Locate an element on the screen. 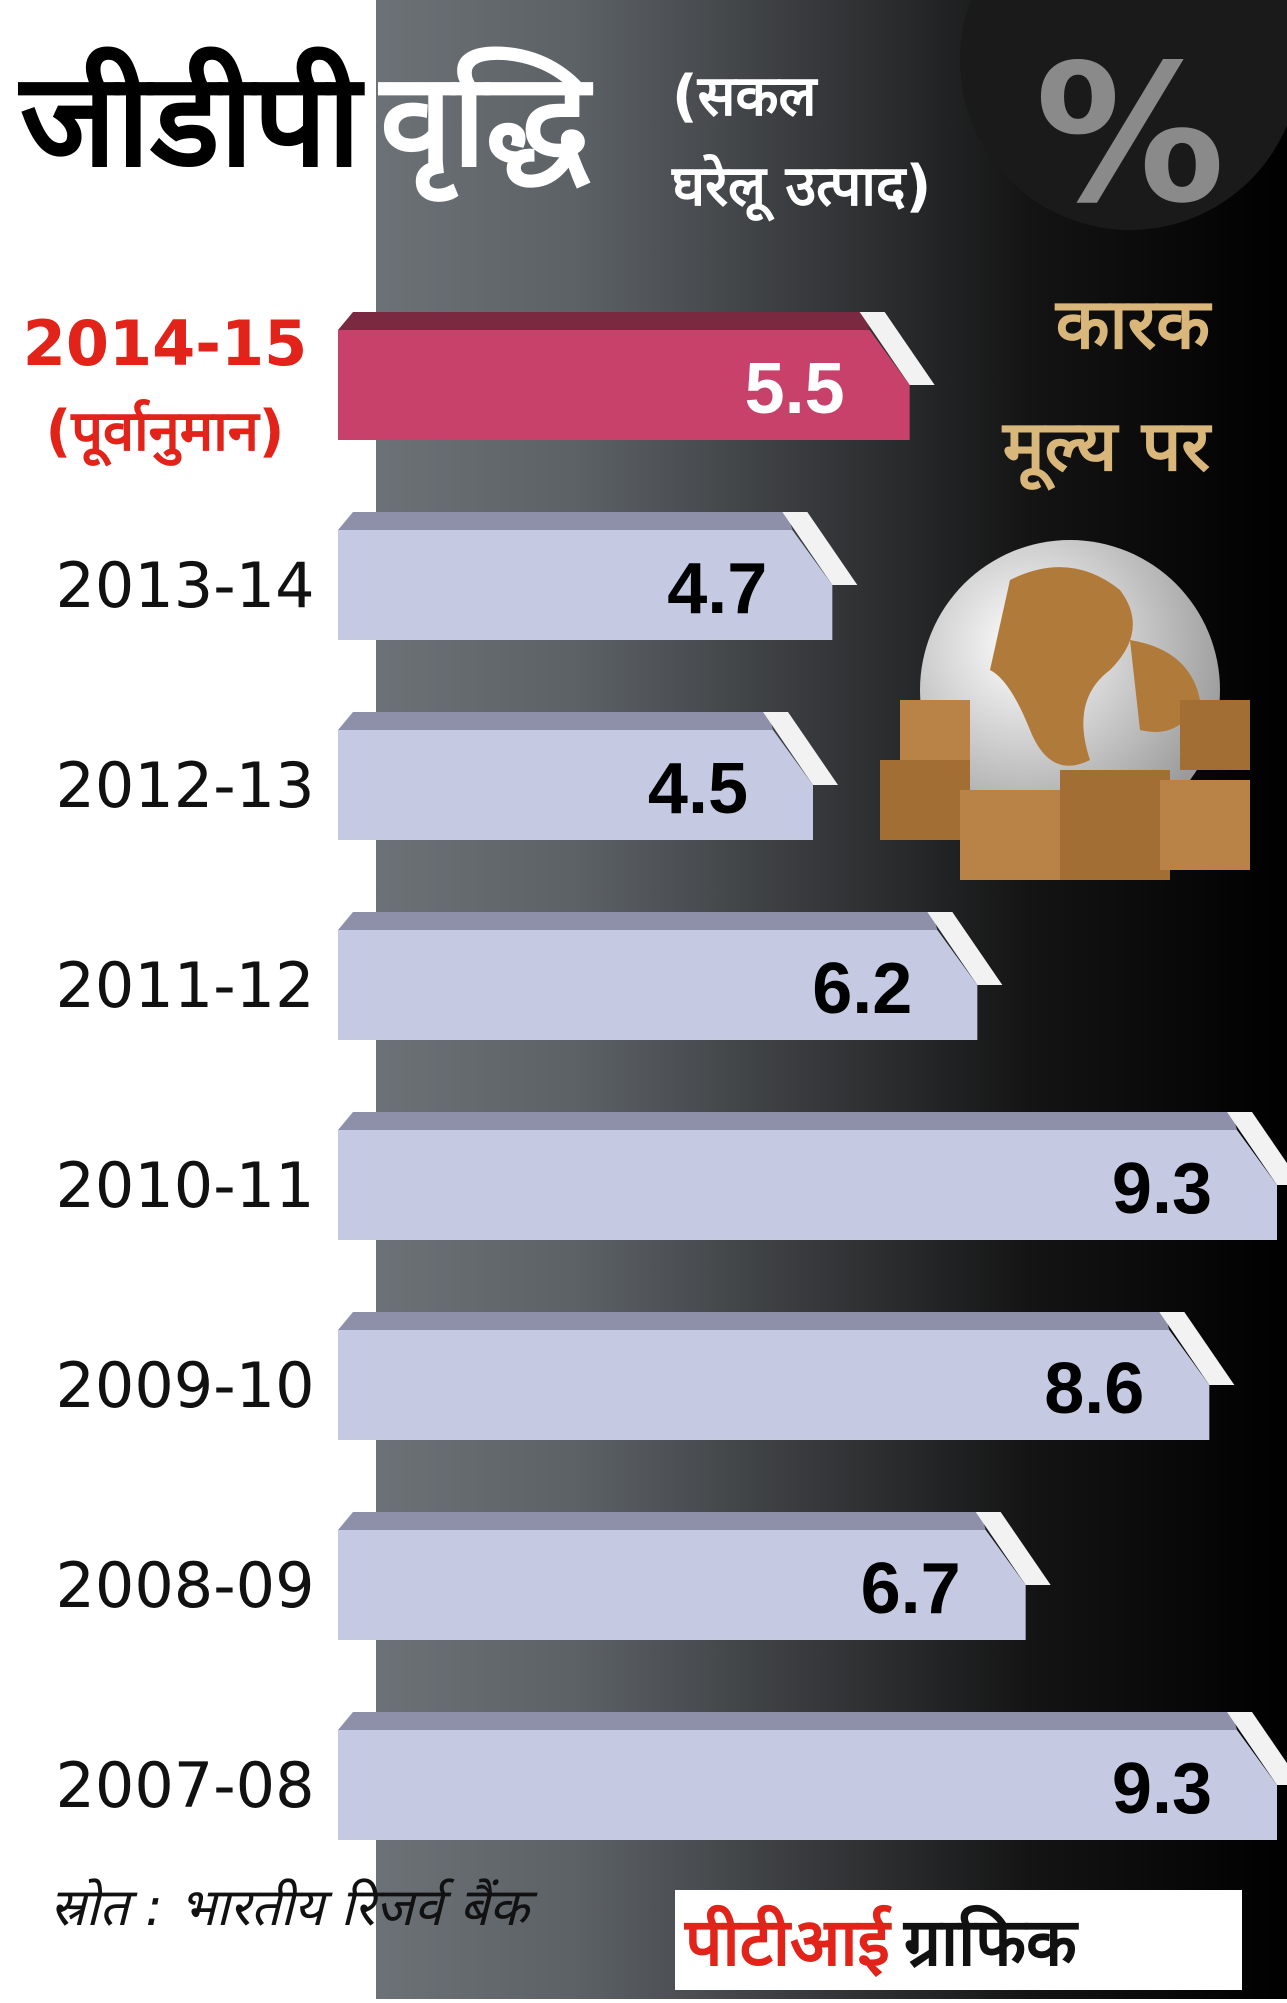 The height and width of the screenshot is (2003, 1287). category-label: 2011-12 is located at coordinates (184, 985).